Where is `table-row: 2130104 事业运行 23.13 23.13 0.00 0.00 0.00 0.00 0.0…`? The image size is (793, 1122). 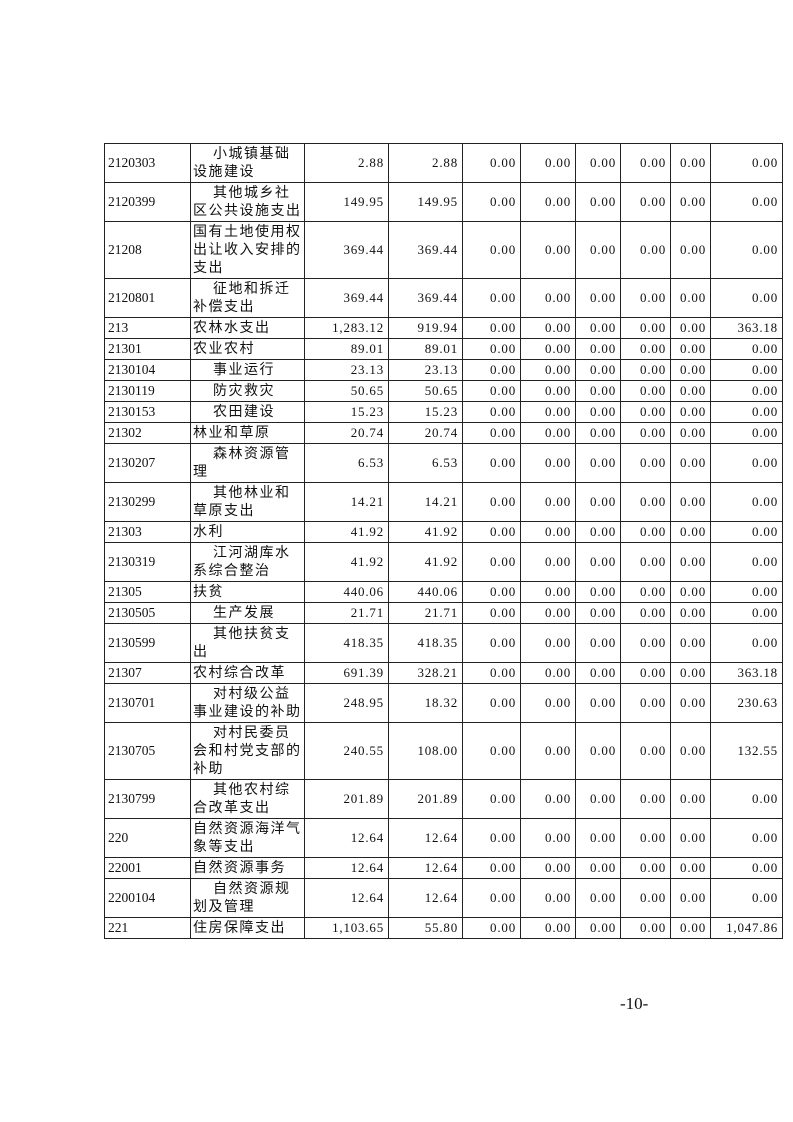 table-row: 2130104 事业运行 23.13 23.13 0.00 0.00 0.00 0.00 0.0… is located at coordinates (443, 370).